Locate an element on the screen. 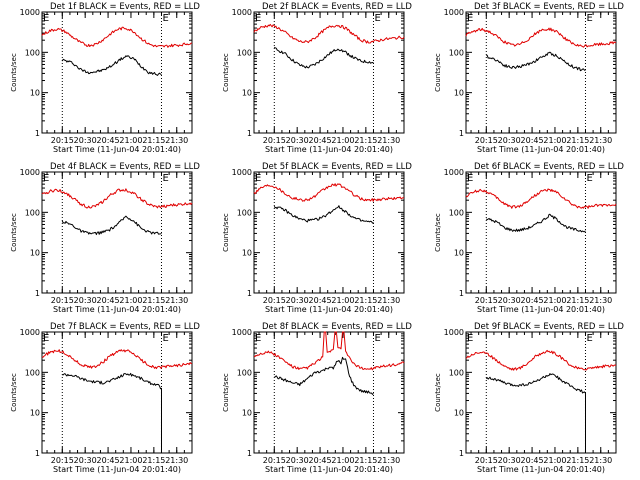 The height and width of the screenshot is (480, 640). panel-title: Det 8f BLACK = Events, RED = LLD is located at coordinates (337, 327).